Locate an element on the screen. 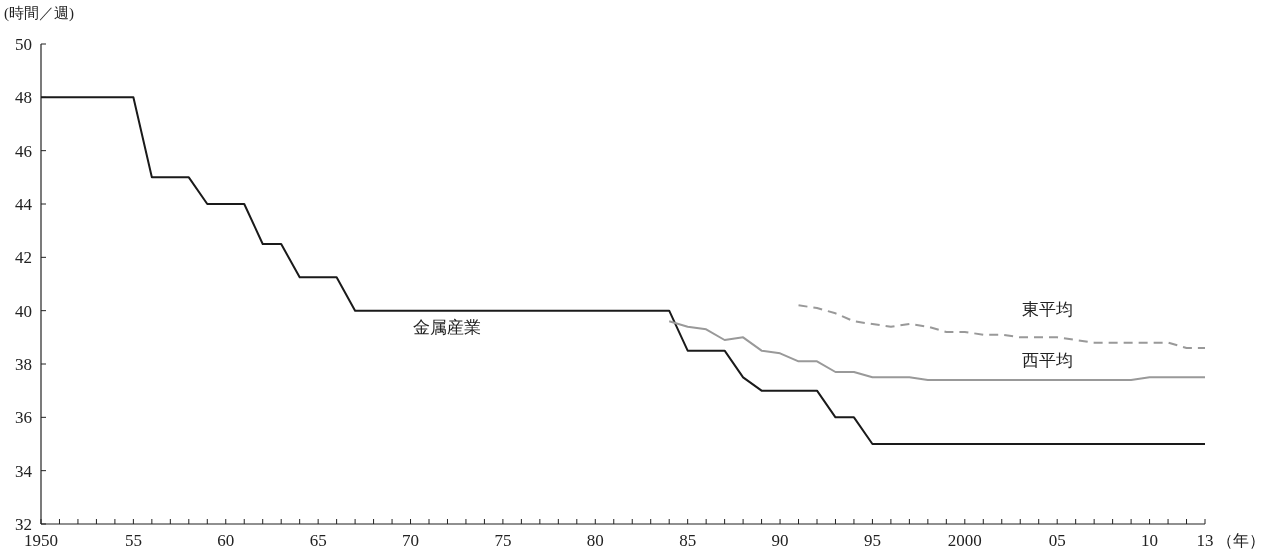 The width and height of the screenshot is (1268, 552). ytick: 32 is located at coordinates (23, 524).